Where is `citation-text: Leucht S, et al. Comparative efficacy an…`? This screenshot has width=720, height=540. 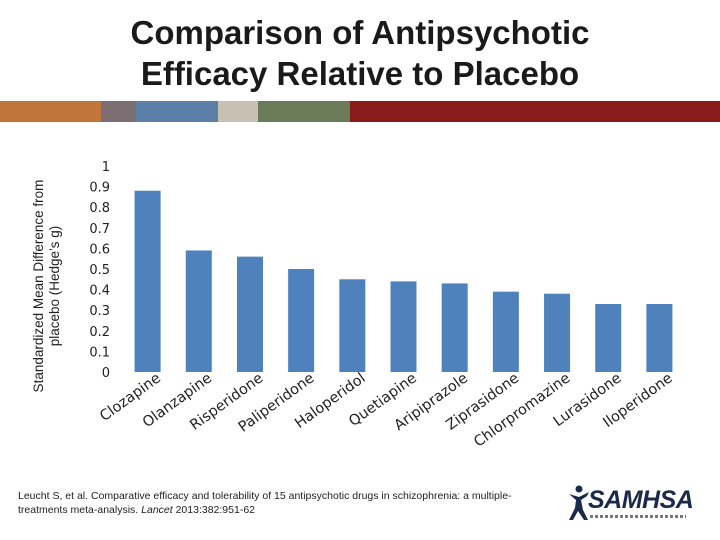
citation-text: Leucht S, et al. Comparative efficacy an… is located at coordinates (265, 503).